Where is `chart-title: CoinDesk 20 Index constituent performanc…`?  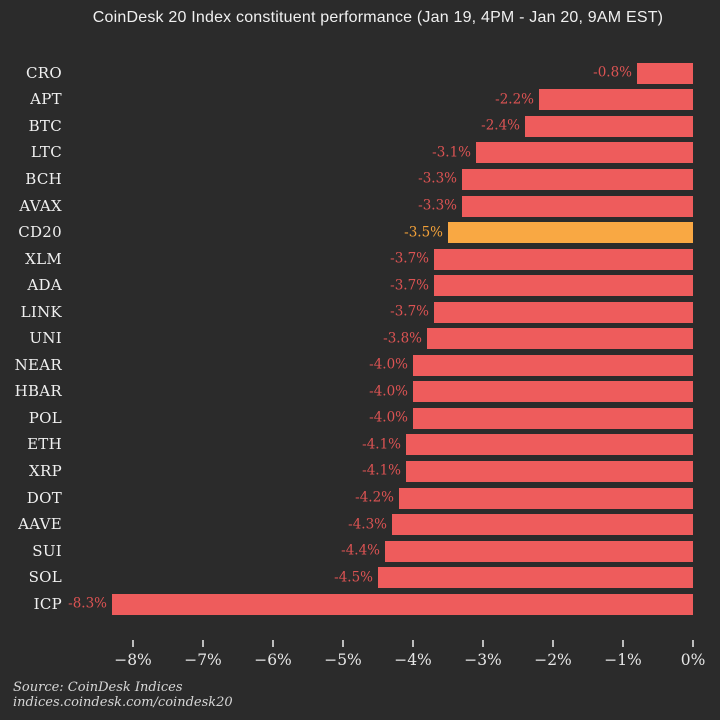
chart-title: CoinDesk 20 Index constituent performanc… is located at coordinates (378, 17).